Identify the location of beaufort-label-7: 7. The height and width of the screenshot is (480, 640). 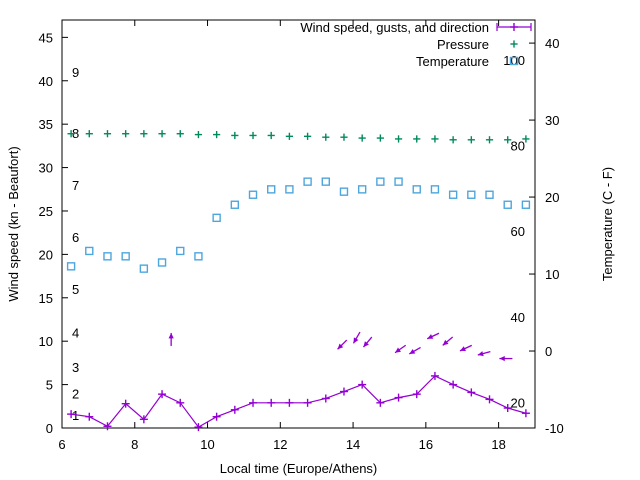
(75, 185).